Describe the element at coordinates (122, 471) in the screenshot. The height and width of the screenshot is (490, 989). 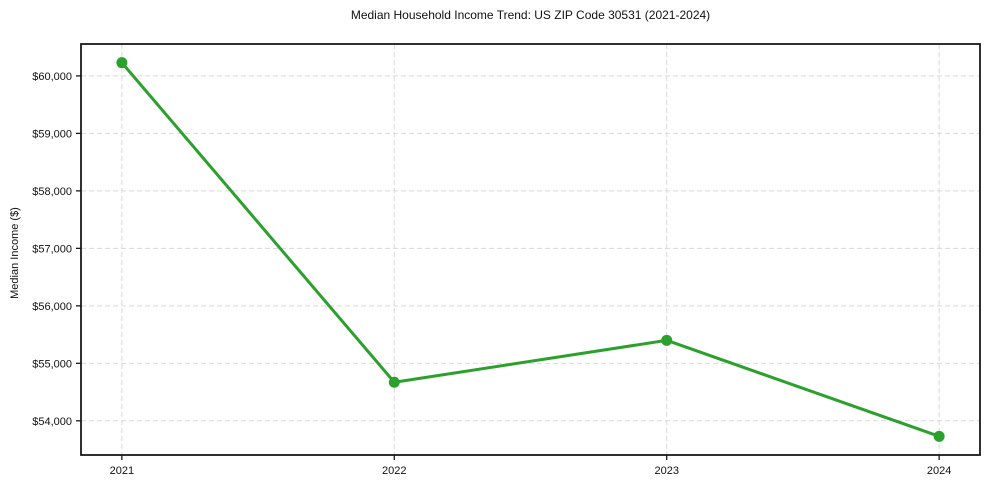
I see `x-tick-label: 2021` at that location.